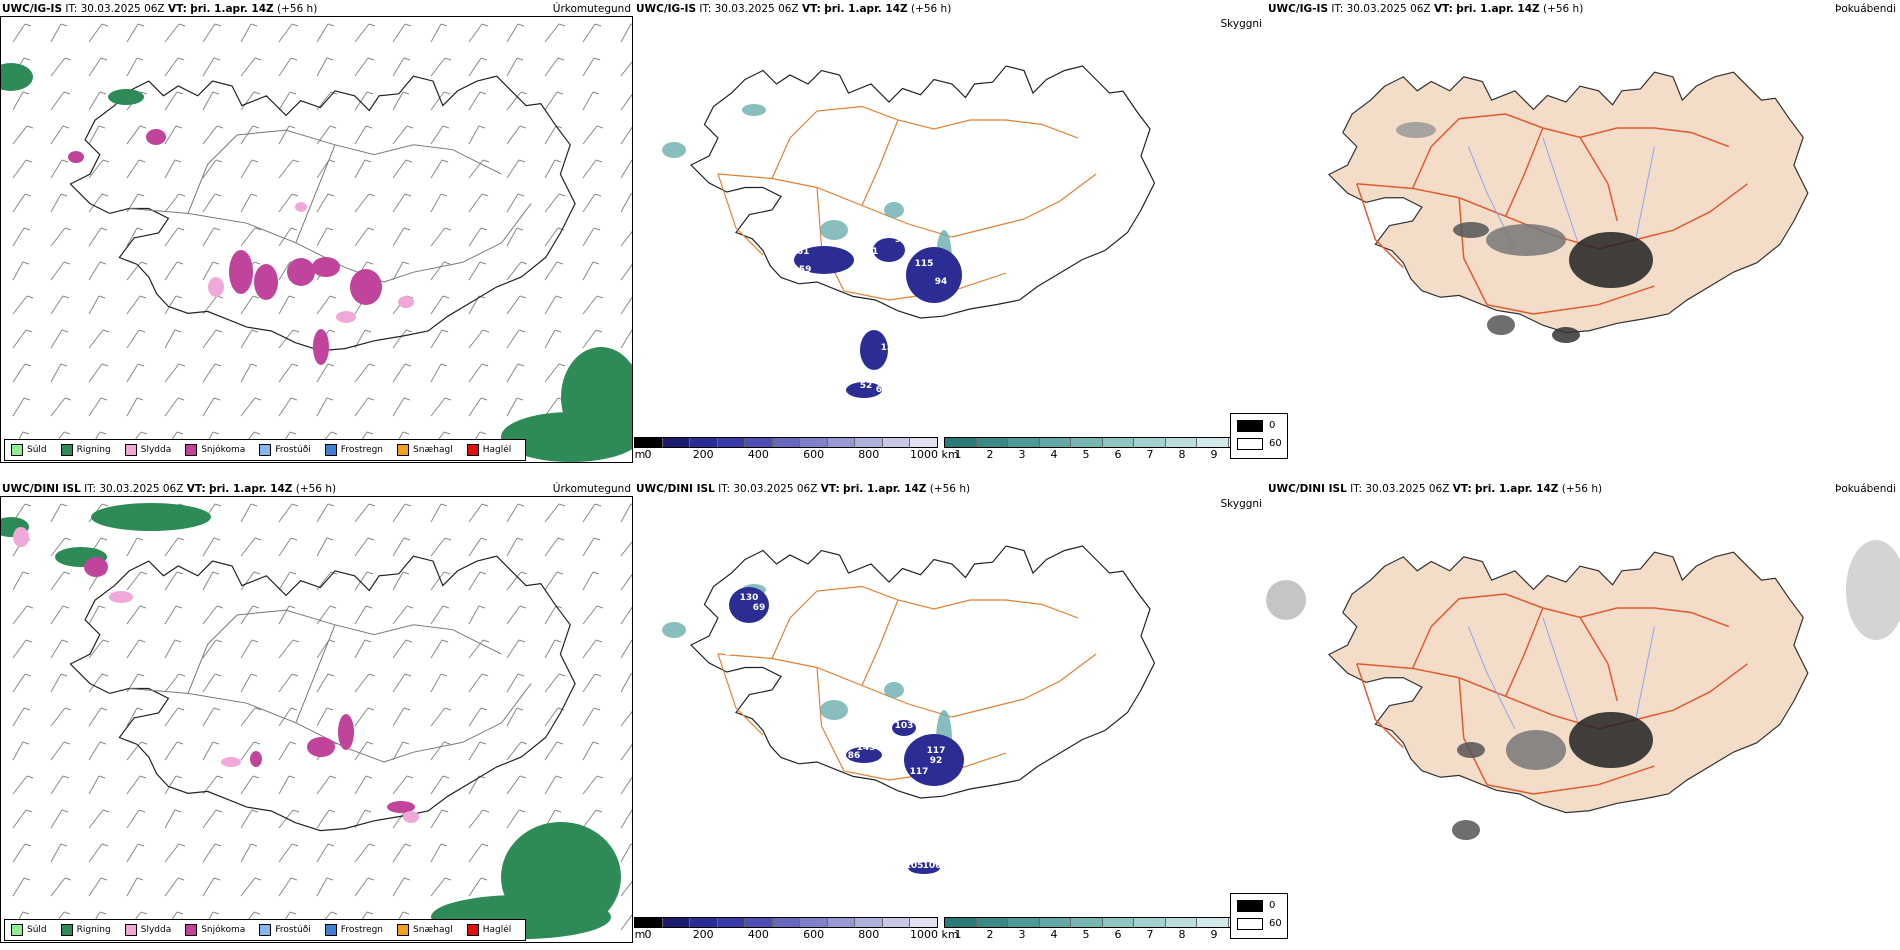 The height and width of the screenshot is (950, 1900). Describe the element at coordinates (85, 450) in the screenshot. I see `legend-item: Rigning` at that location.